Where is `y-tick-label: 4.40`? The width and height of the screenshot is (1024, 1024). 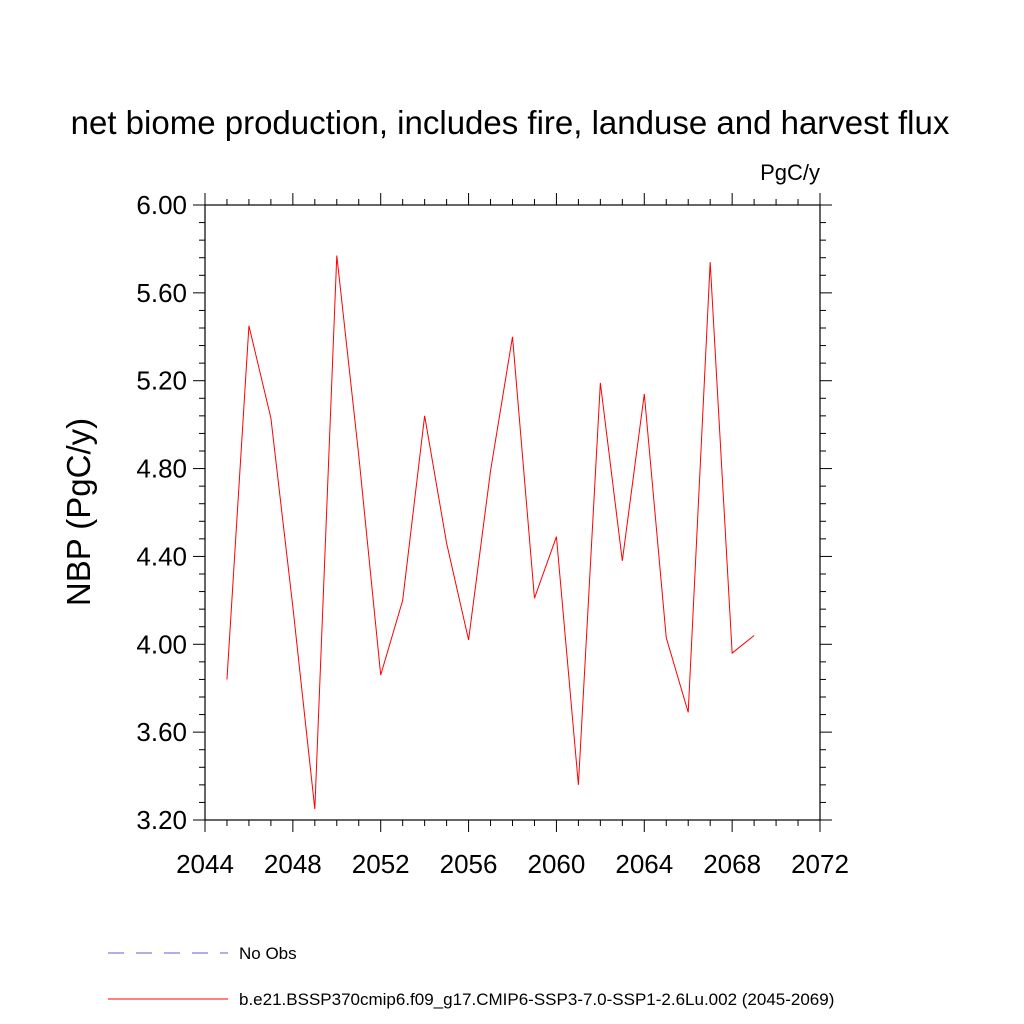
y-tick-label: 4.40 is located at coordinates (161, 556).